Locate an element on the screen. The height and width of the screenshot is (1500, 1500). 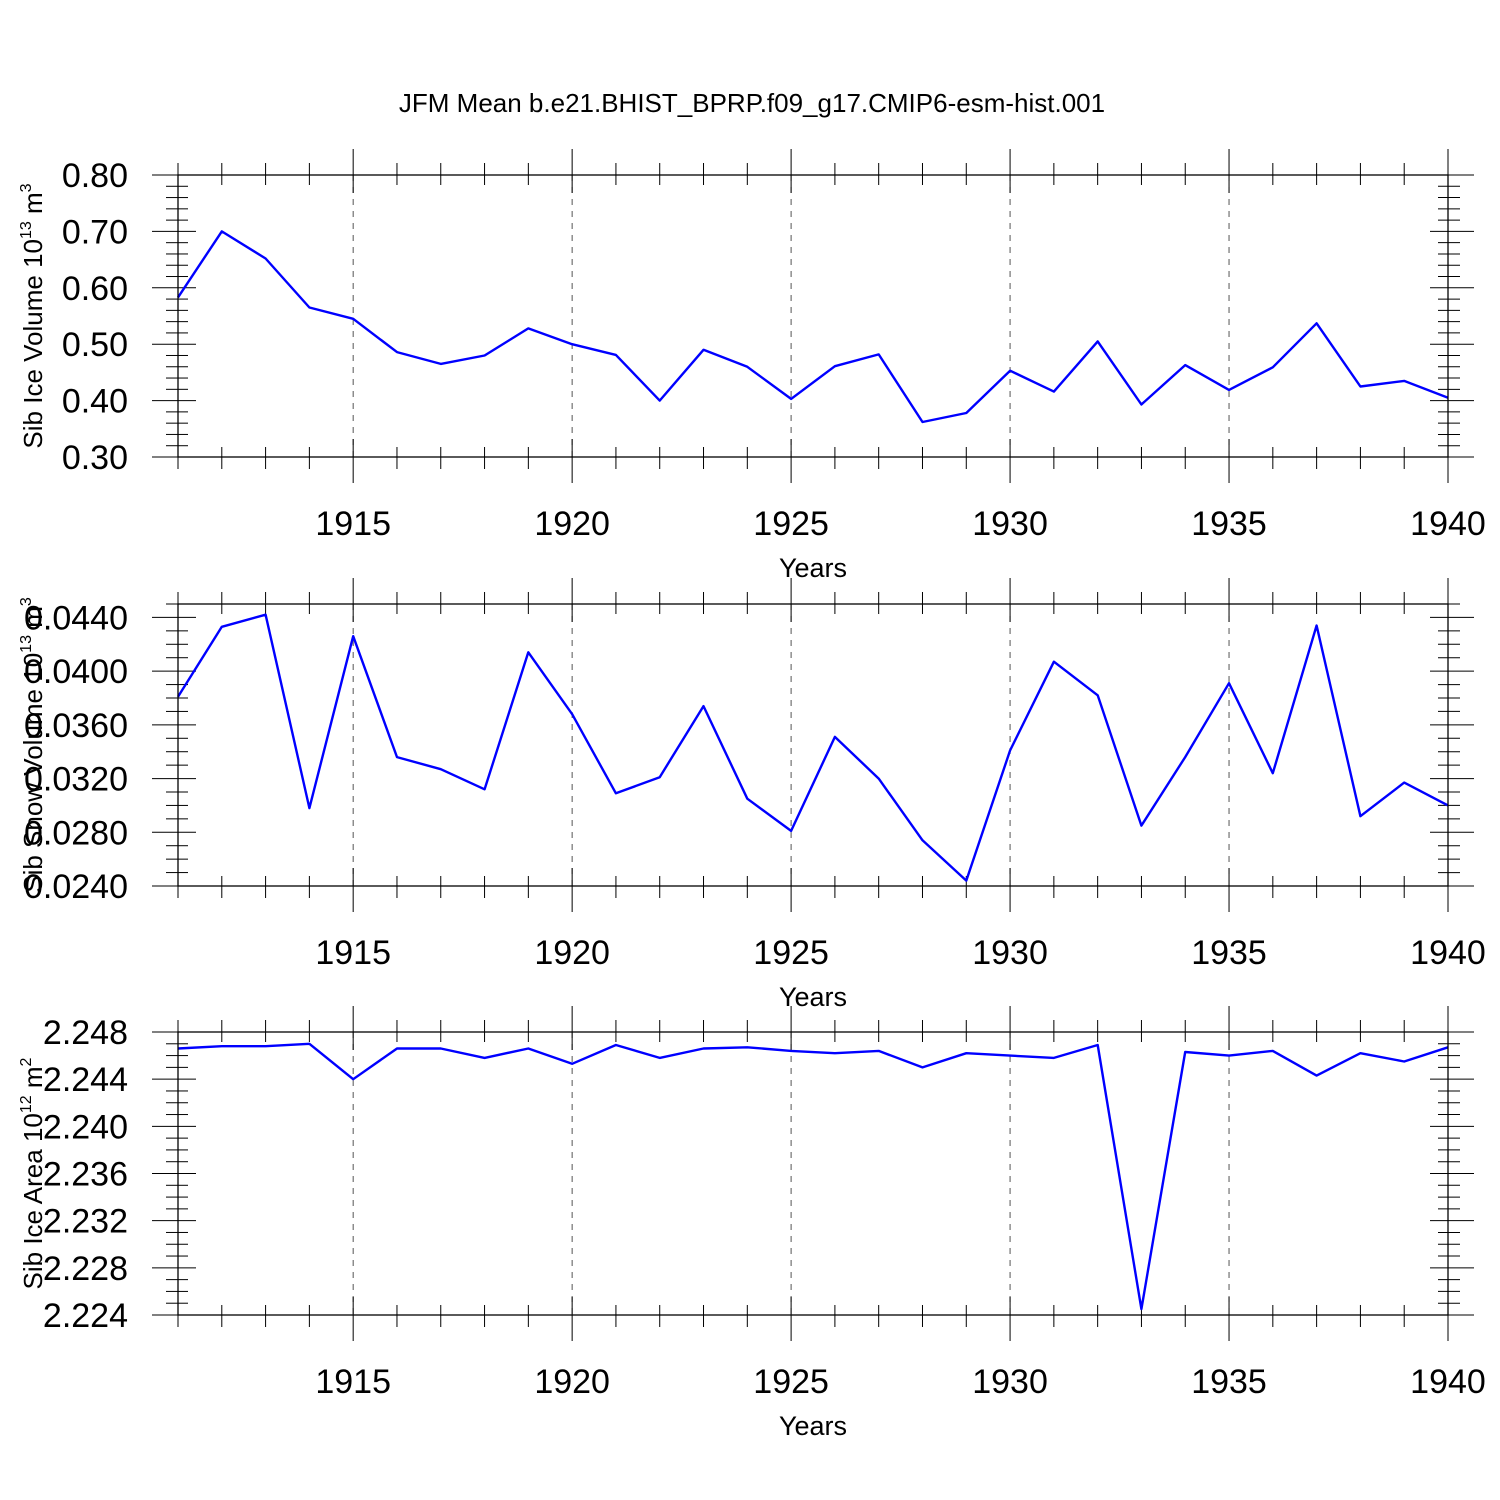
y-tick-label: 0.0400 is located at coordinates (76, 672).